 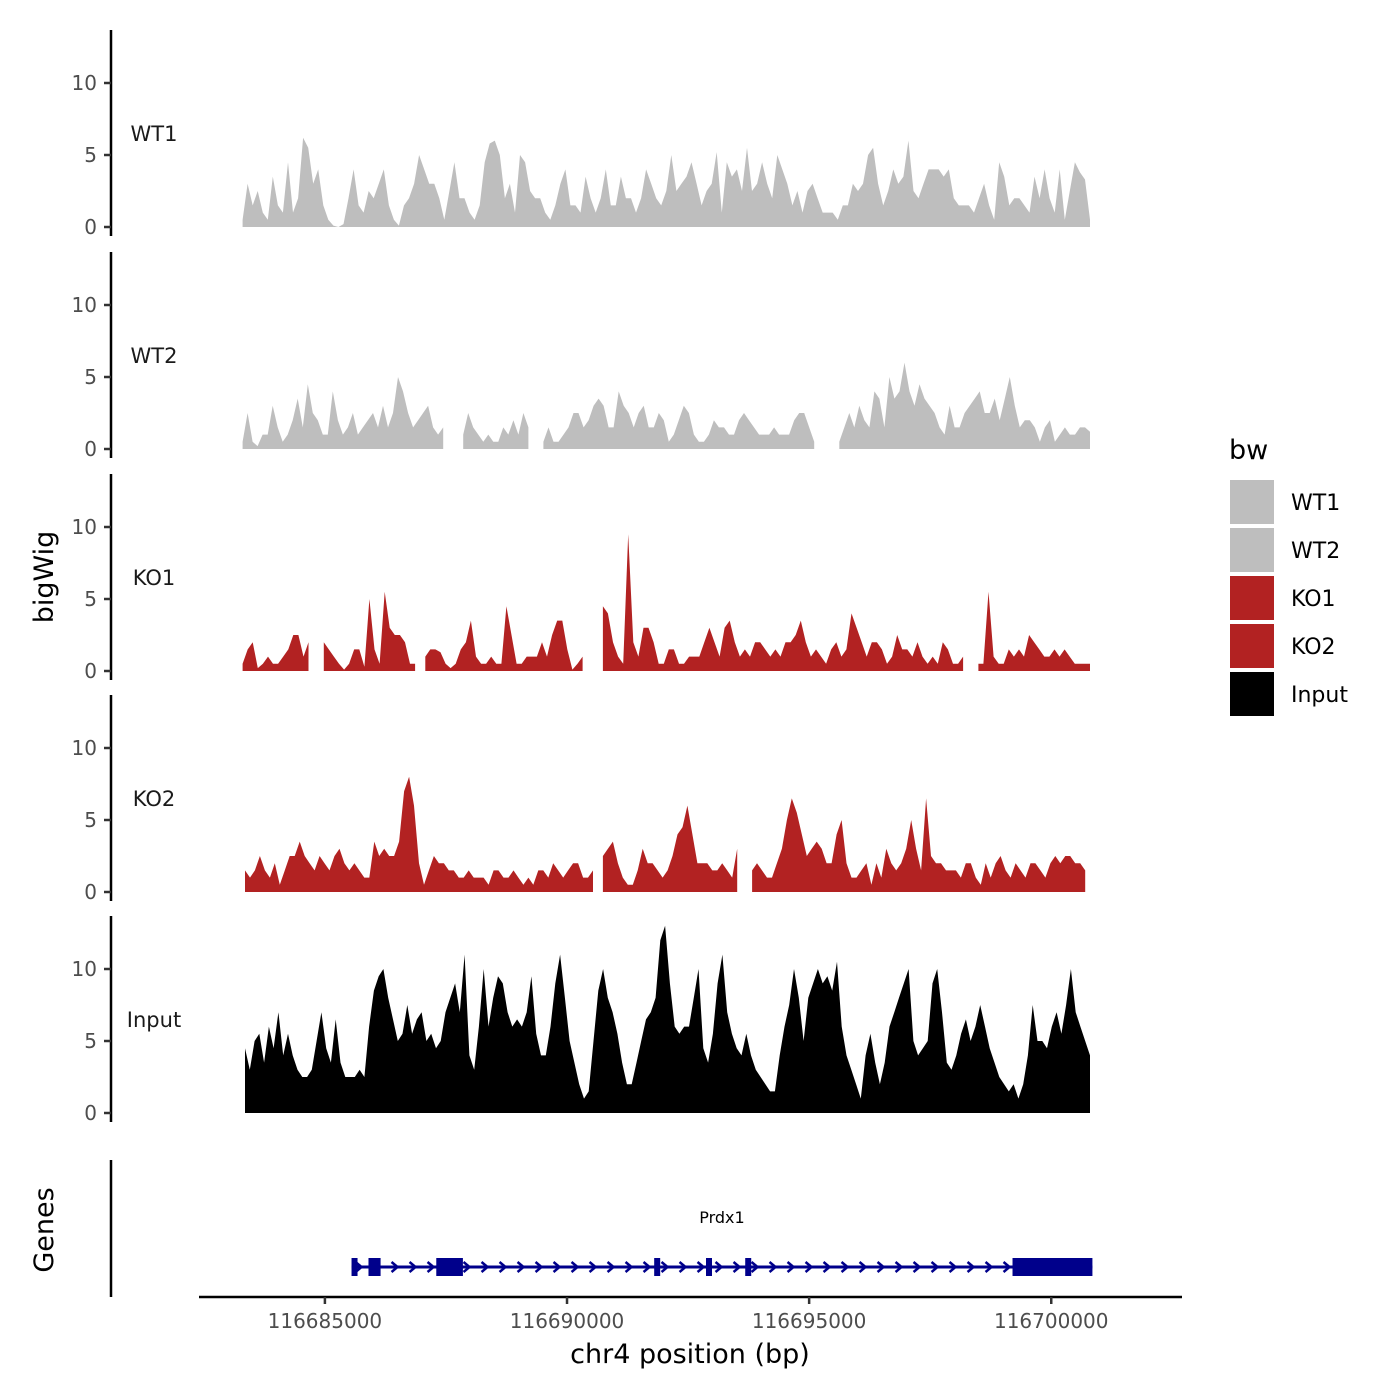 I want to click on legend-entry-wt2: WT2, so click(x=1285, y=550).